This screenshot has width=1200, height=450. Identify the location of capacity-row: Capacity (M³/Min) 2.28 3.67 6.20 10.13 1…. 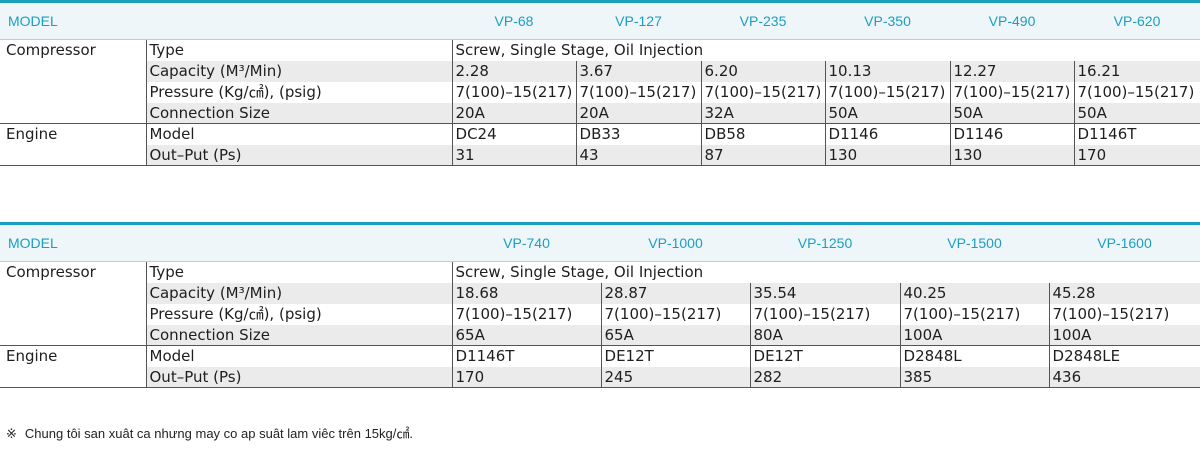
(600, 71).